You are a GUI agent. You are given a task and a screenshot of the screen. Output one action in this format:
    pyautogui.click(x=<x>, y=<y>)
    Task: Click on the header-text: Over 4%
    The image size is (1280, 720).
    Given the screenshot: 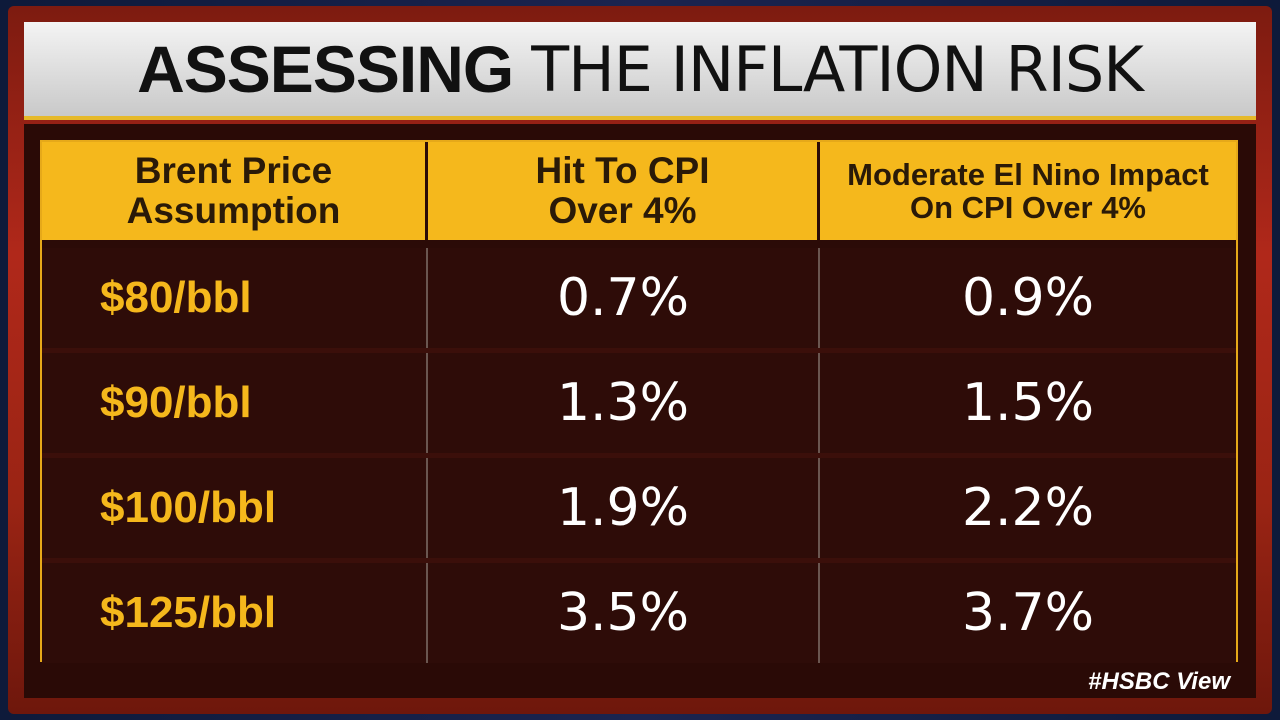 What is the action you would take?
    pyautogui.click(x=622, y=210)
    